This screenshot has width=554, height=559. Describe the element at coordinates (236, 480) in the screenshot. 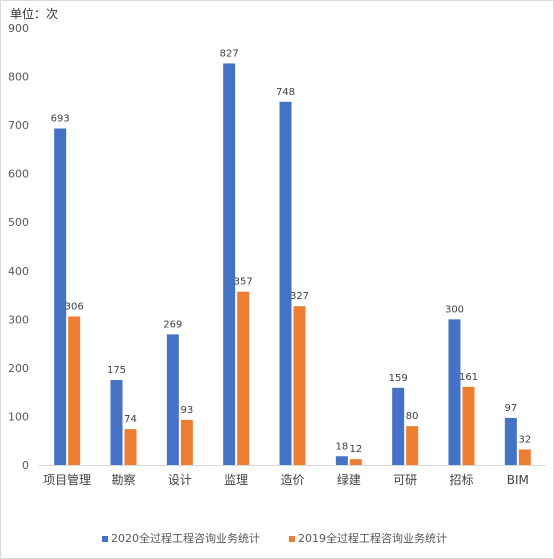

I see `x-category-label: 监理` at that location.